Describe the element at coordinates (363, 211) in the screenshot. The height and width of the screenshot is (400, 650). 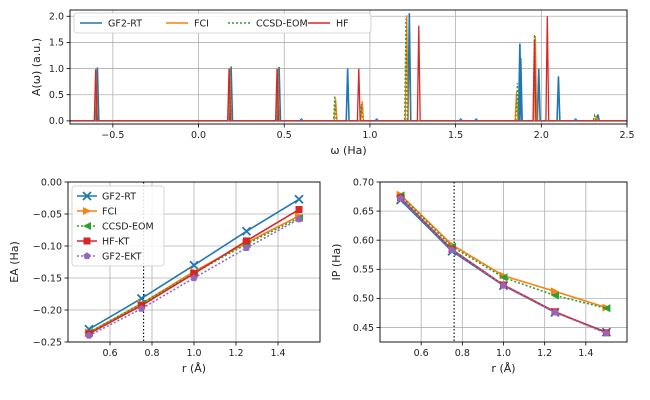
I see `y-tick-label: 0.65` at that location.